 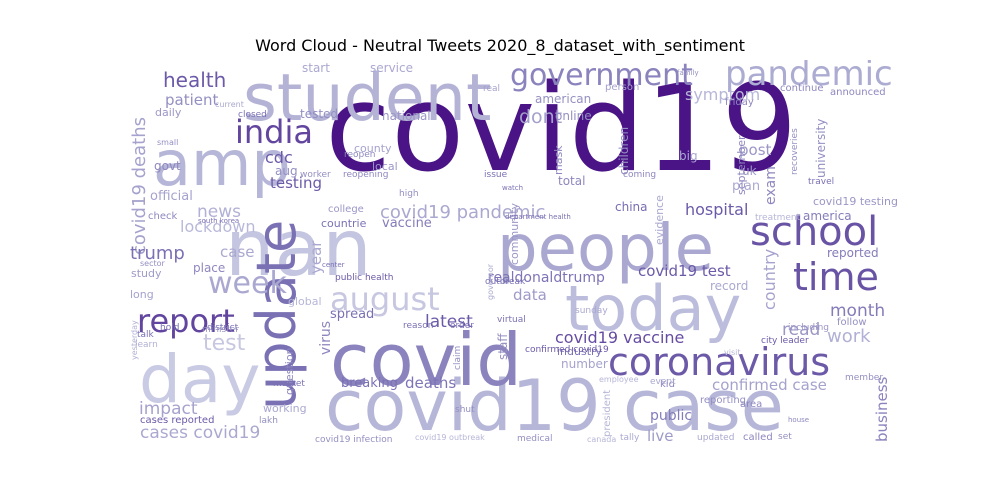 I want to click on word-countrie: countrie, so click(x=344, y=223).